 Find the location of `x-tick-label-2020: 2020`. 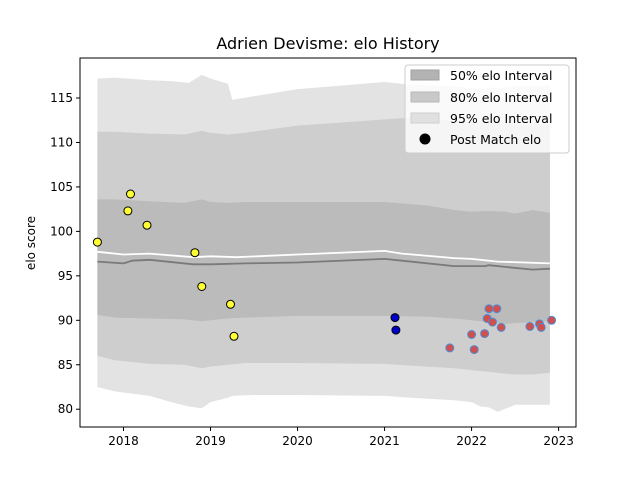

x-tick-label-2020: 2020 is located at coordinates (297, 441).